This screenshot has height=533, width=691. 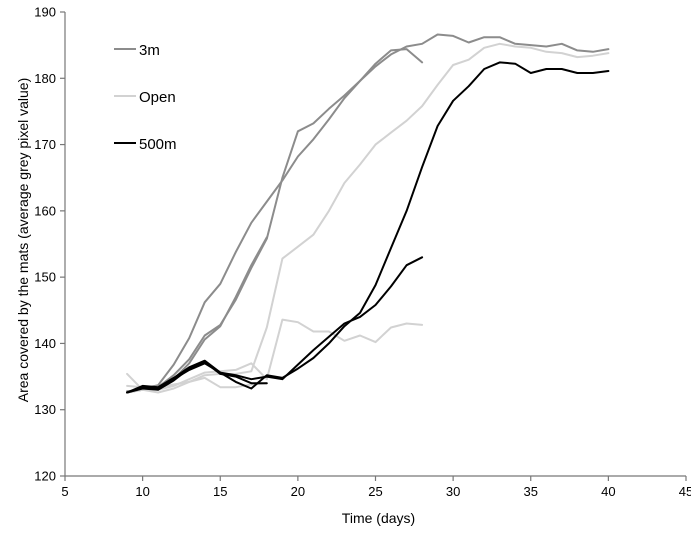 I want to click on y-tick-label: 120, so click(x=45, y=476).